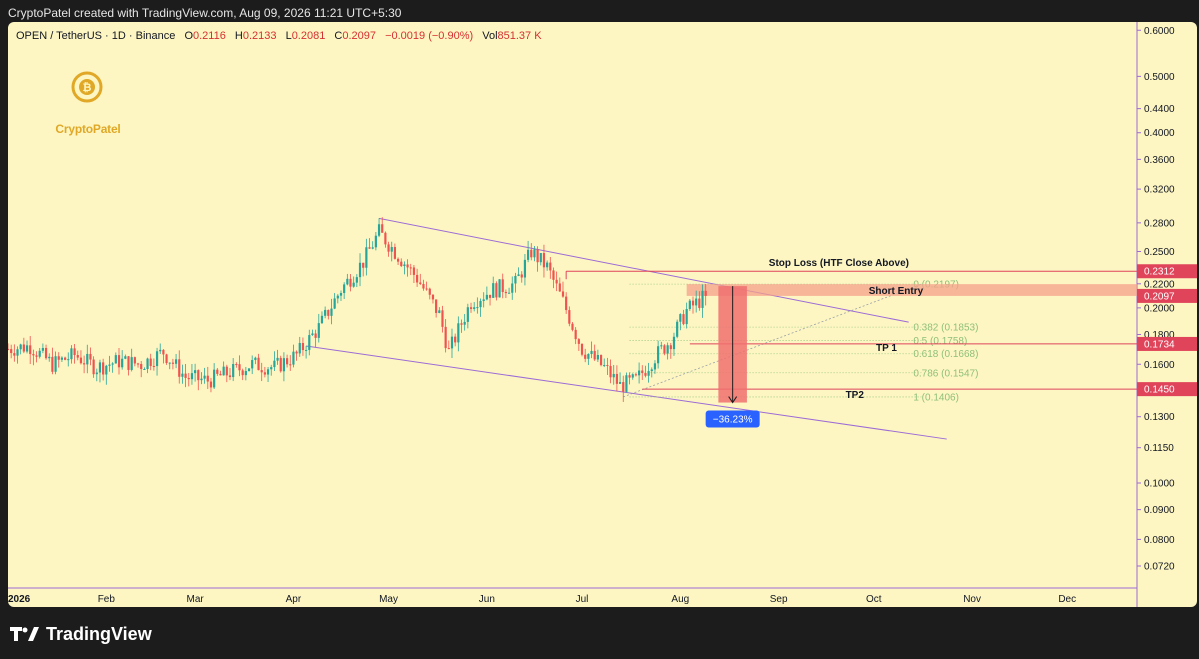 This screenshot has width=1199, height=659. Describe the element at coordinates (855, 395) in the screenshot. I see `tp2-label: TP2` at that location.